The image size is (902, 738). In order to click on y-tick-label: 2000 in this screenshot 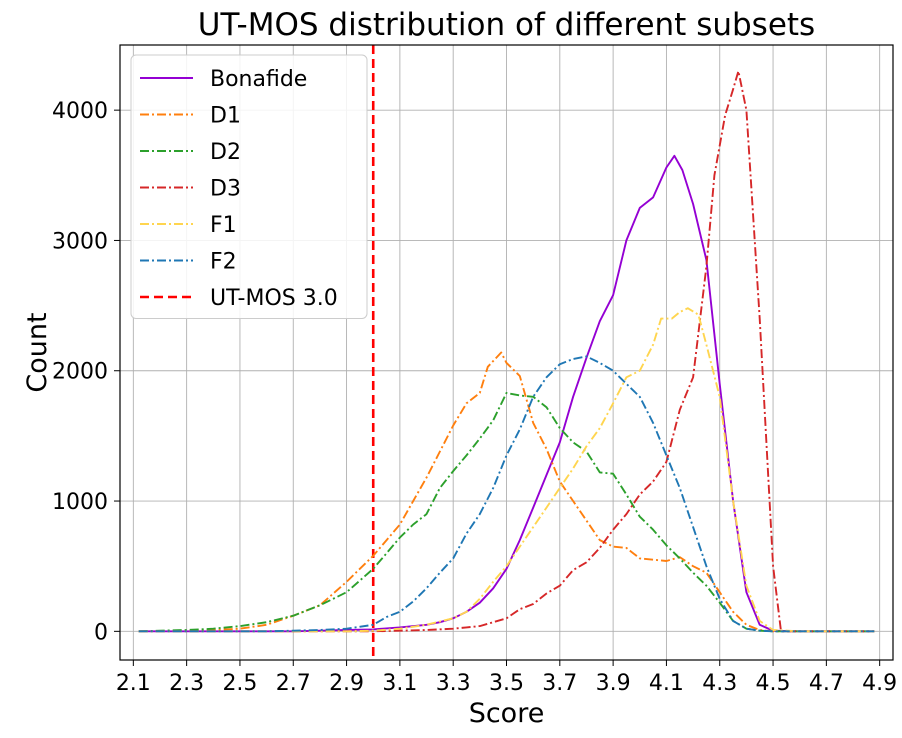, I will do `click(80, 372)`.